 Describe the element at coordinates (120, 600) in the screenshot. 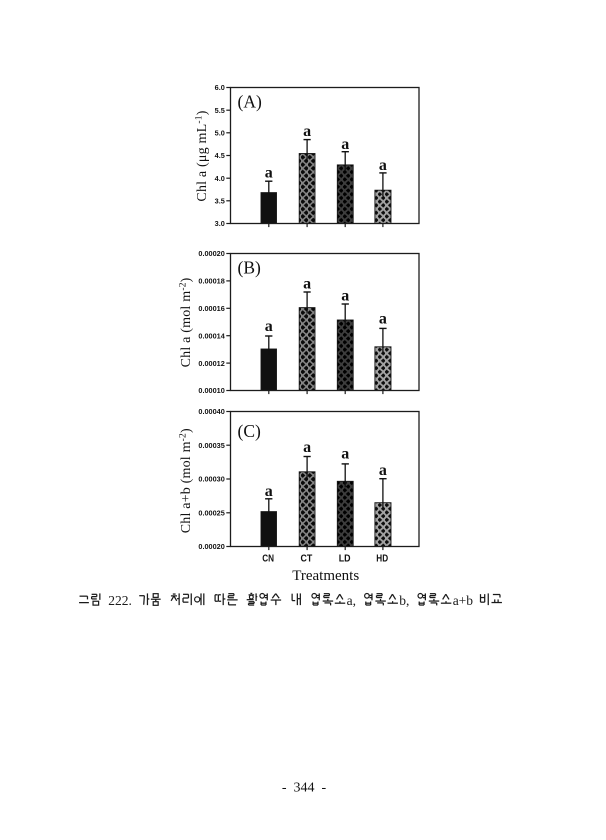

I see `svg-text: 222.` at that location.